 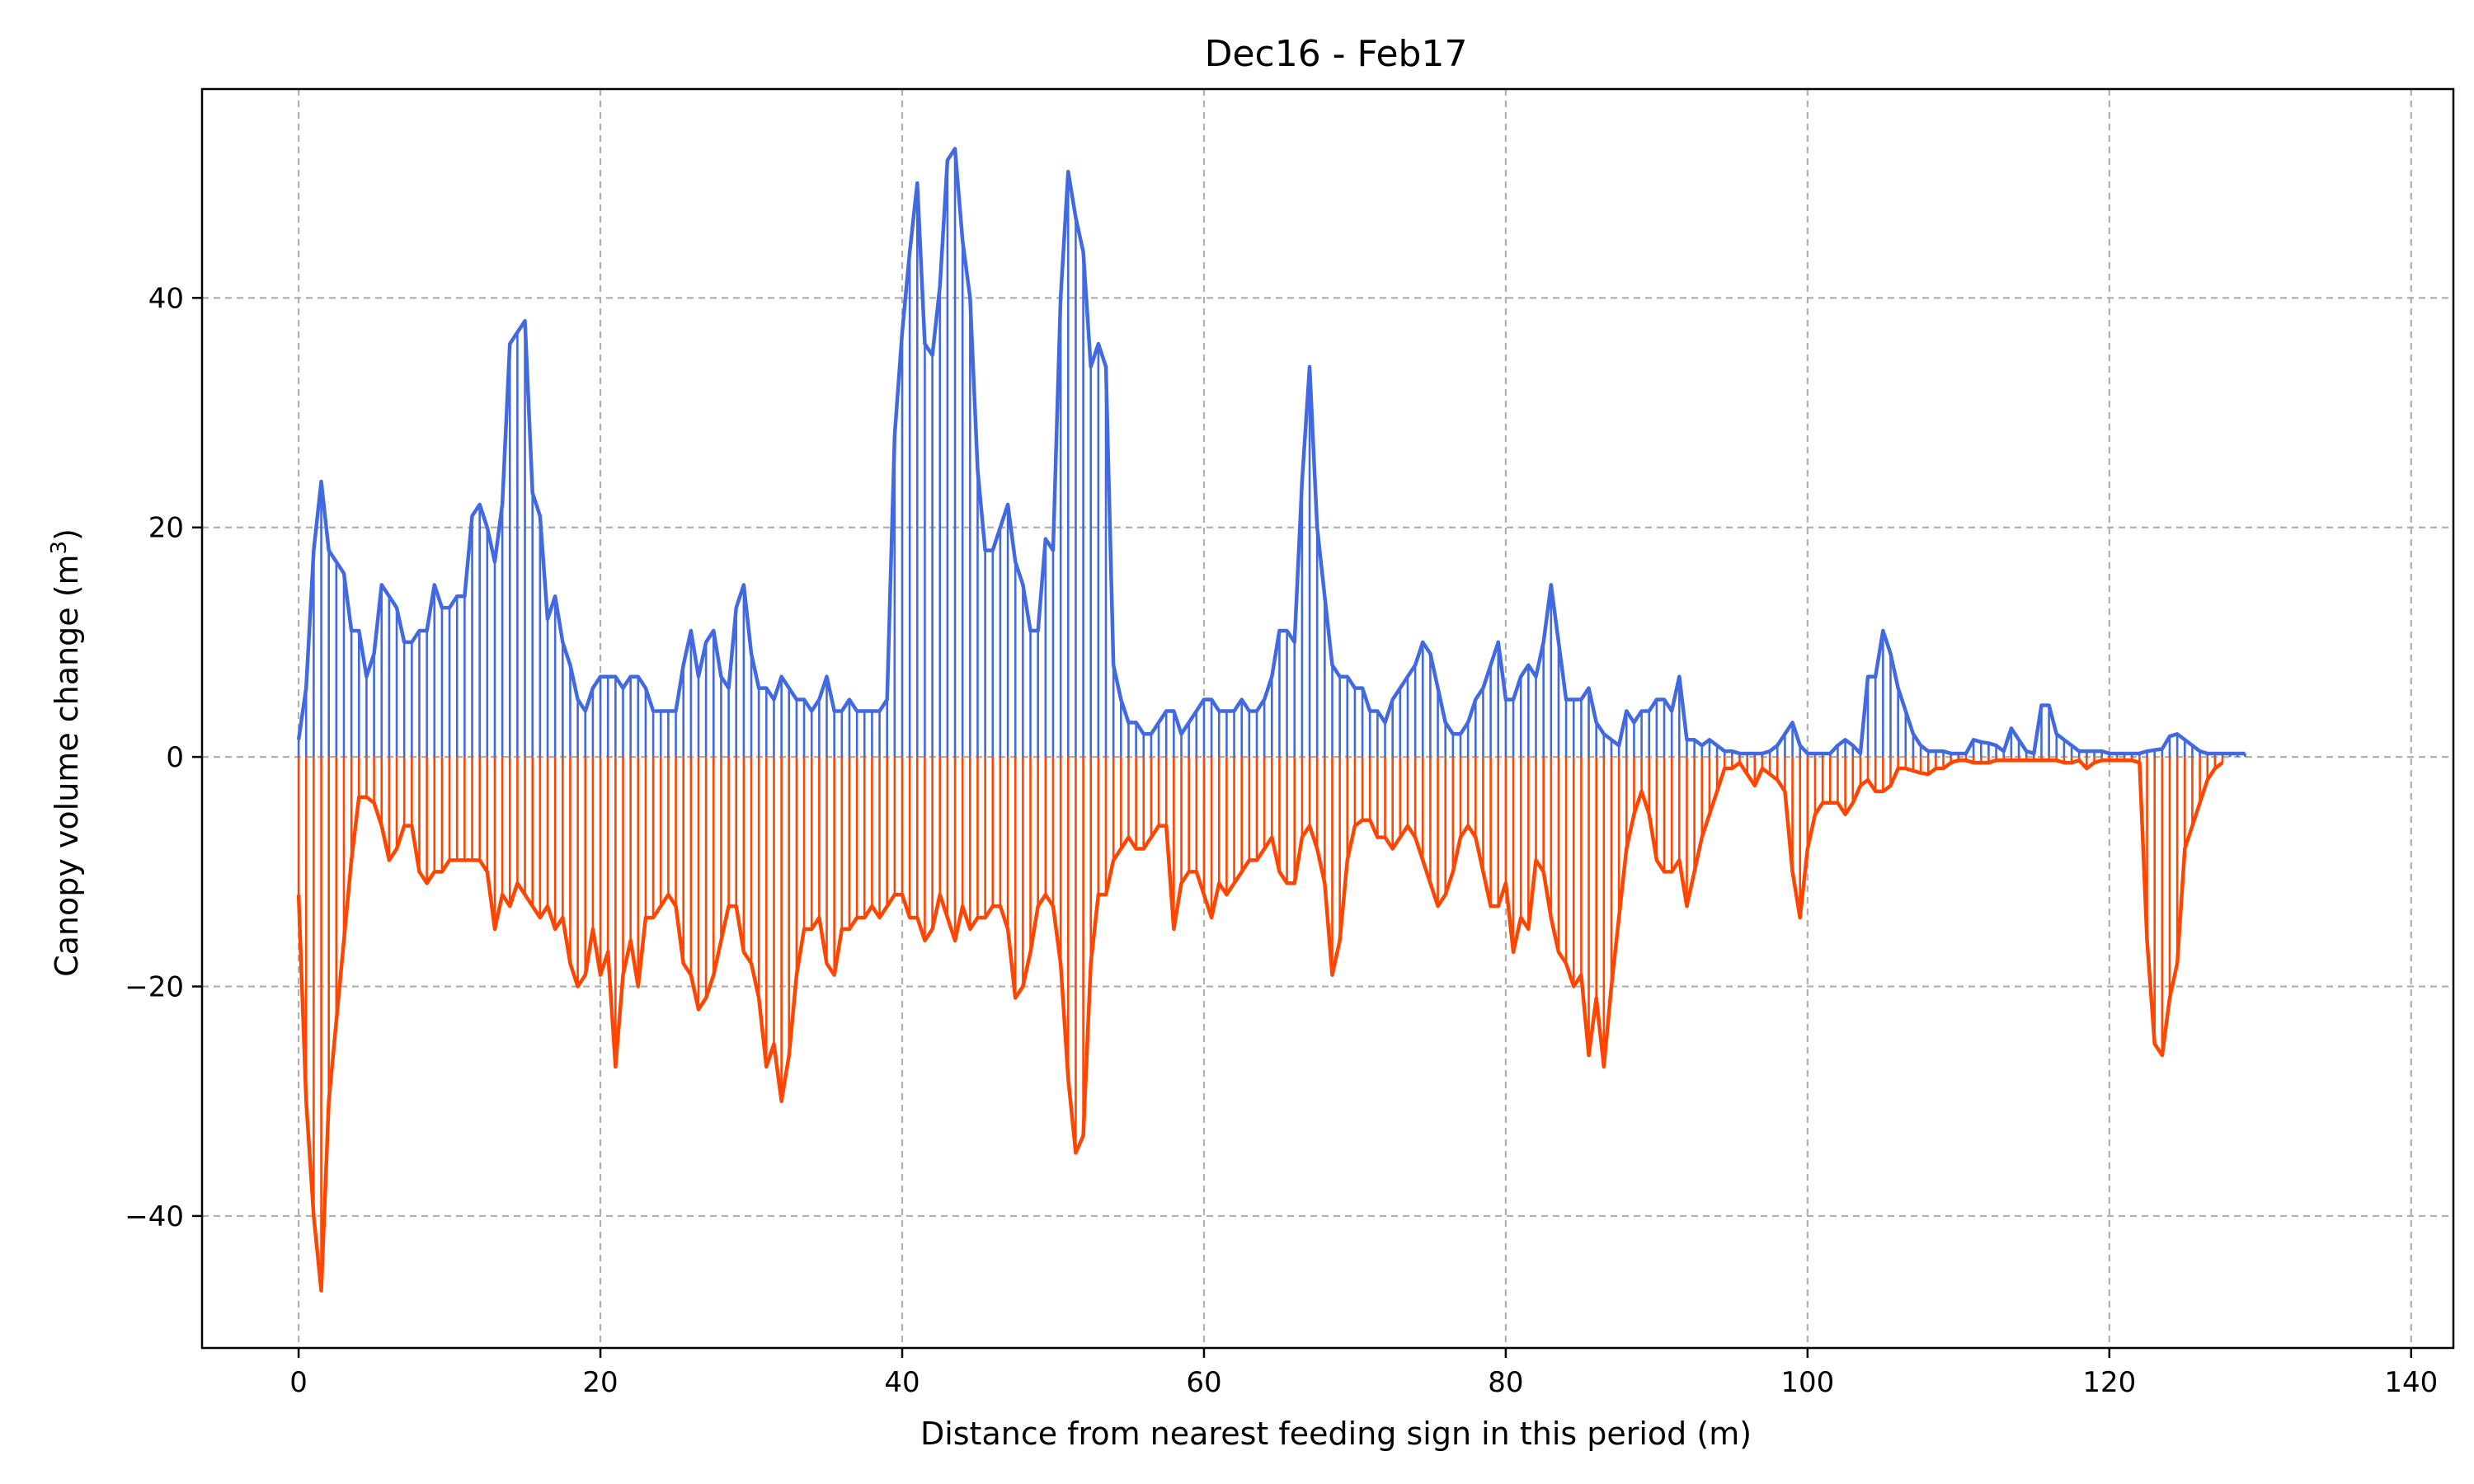 I want to click on y-axis-label-main: Canopy volume change (m, so click(x=67, y=765).